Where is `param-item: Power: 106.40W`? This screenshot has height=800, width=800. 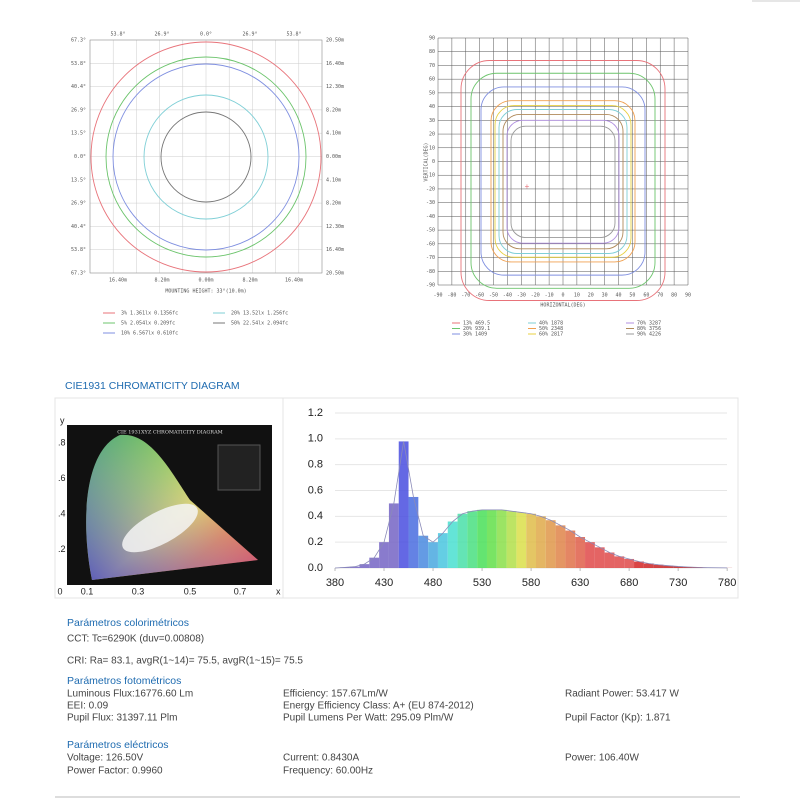
param-item: Power: 106.40W is located at coordinates (602, 758).